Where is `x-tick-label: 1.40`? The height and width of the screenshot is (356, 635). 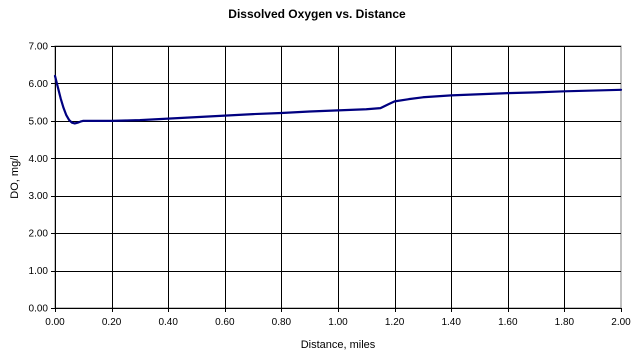 x-tick-label: 1.40 is located at coordinates (451, 322).